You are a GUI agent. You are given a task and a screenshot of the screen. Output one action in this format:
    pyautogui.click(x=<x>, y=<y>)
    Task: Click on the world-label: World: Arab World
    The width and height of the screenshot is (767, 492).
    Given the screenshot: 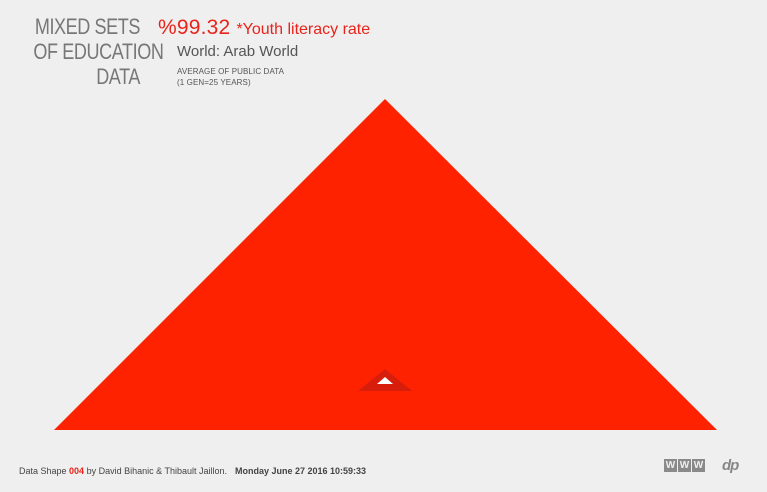 What is the action you would take?
    pyautogui.click(x=238, y=51)
    